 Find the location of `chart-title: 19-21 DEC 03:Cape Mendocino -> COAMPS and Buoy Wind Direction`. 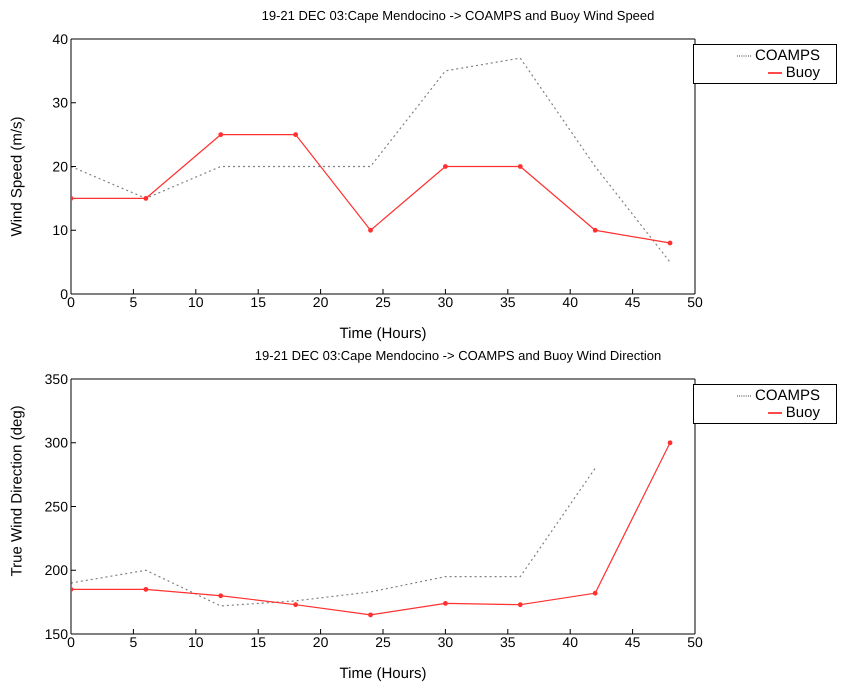

chart-title: 19-21 DEC 03:Cape Mendocino -> COAMPS and Buoy Wind Direction is located at coordinates (458, 356).